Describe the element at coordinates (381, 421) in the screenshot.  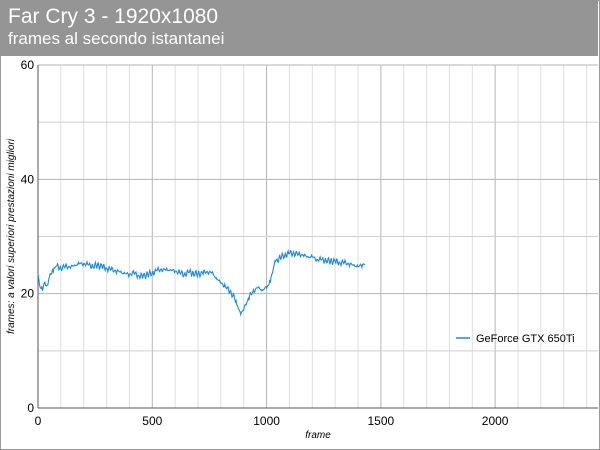
I see `x-tick-label: 1500` at that location.